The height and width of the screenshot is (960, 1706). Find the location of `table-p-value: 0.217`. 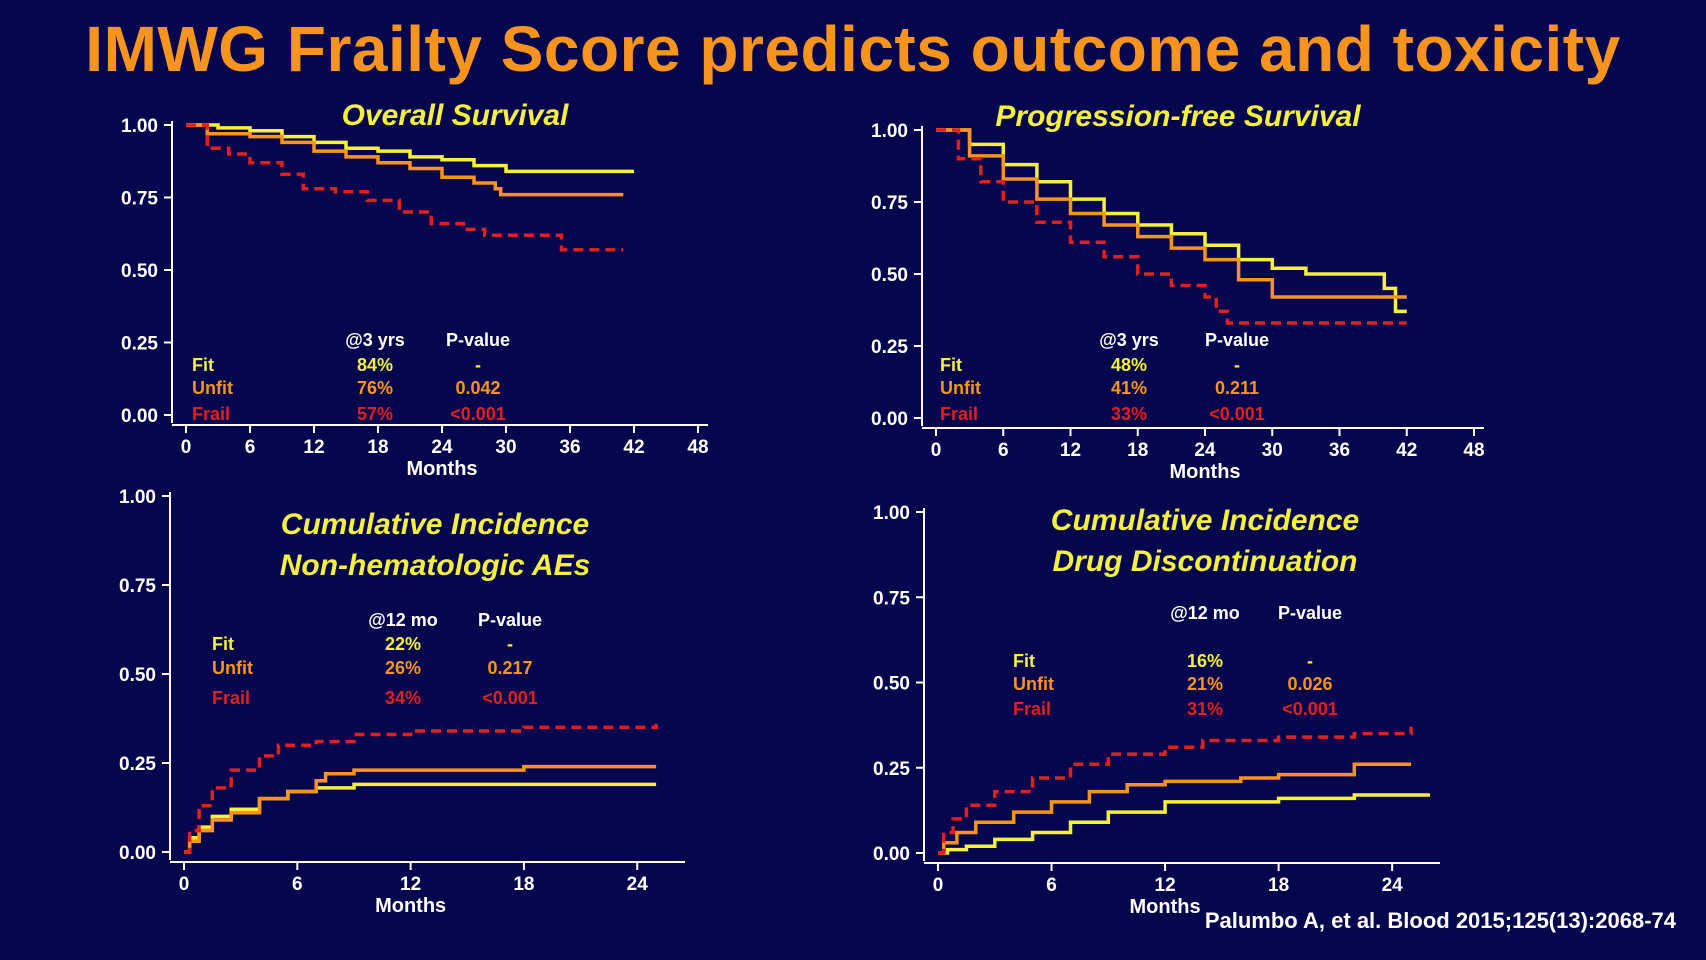

table-p-value: 0.217 is located at coordinates (509, 668).